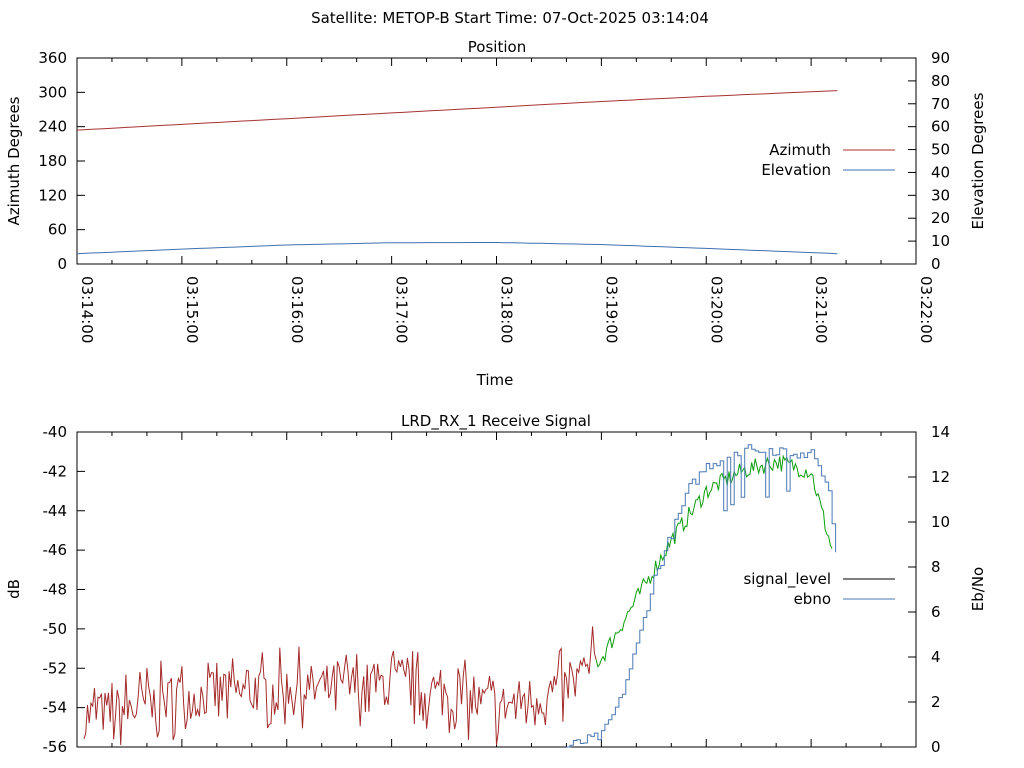 This screenshot has height=768, width=1024. I want to click on position-x-axis-label: Time, so click(495, 380).